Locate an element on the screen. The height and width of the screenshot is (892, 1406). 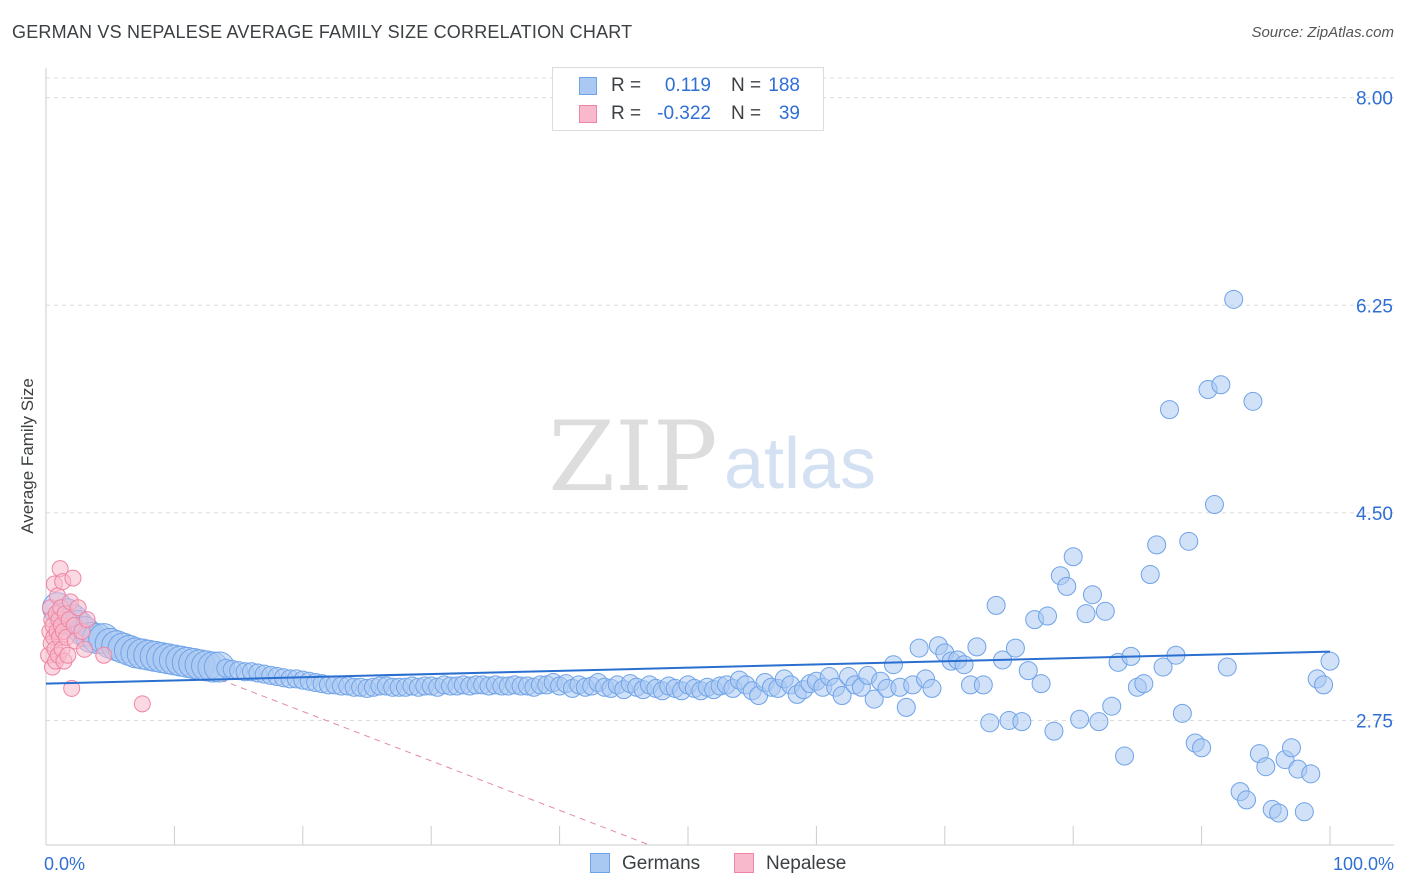
nepalese-r-label: R = is located at coordinates (626, 113).